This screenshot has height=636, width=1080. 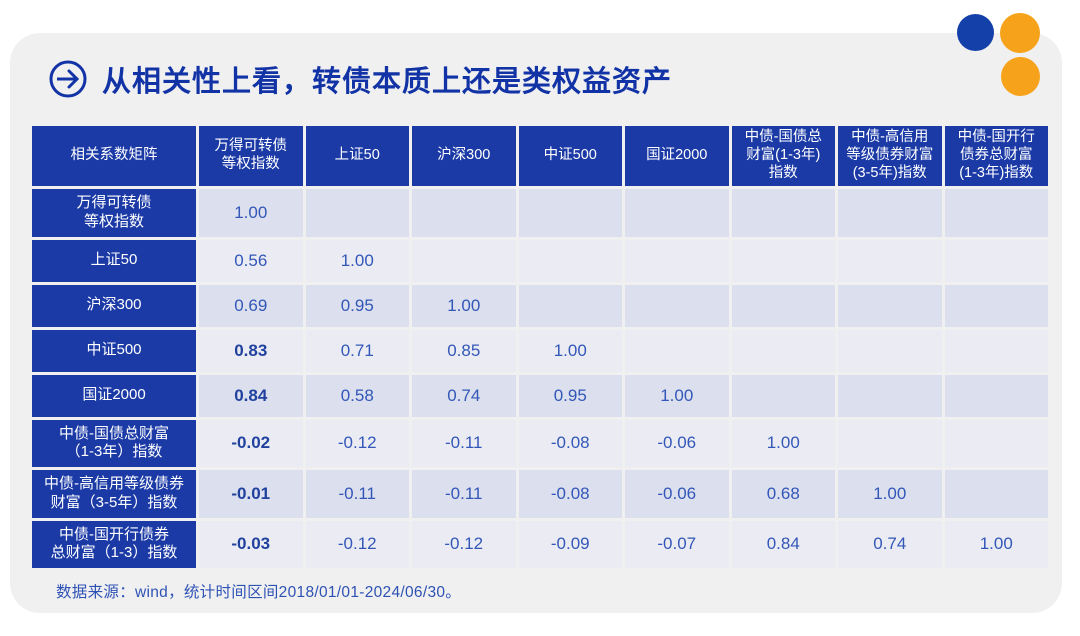 I want to click on row-label-cell: 中债-国债总财富 （1-3年）指数, so click(x=114, y=443).